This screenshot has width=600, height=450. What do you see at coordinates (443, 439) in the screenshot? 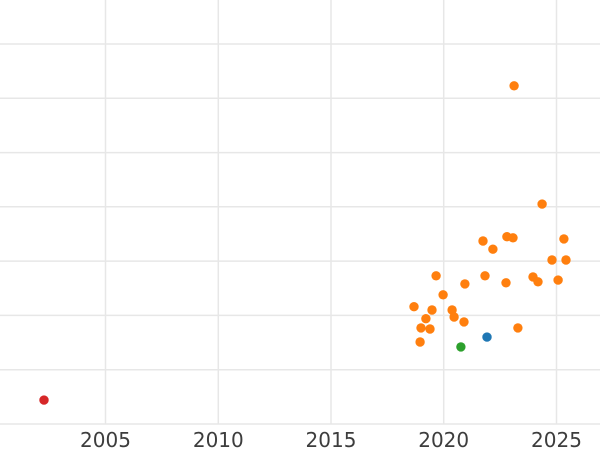
I see `x-tick-label: 2020` at bounding box center [443, 439].